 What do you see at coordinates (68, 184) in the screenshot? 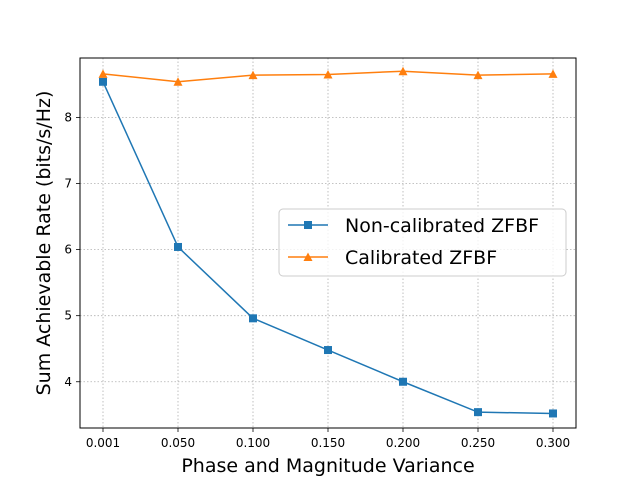
I see `y-tick-label: 7` at bounding box center [68, 184].